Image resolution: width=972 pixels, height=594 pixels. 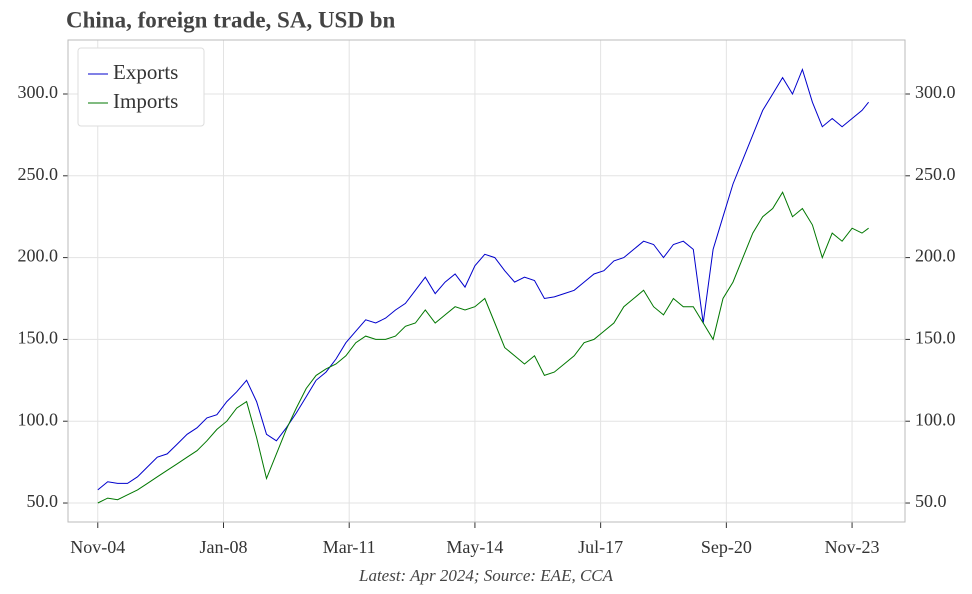 What do you see at coordinates (38, 174) in the screenshot?
I see `y-tick-label: 250.0` at bounding box center [38, 174].